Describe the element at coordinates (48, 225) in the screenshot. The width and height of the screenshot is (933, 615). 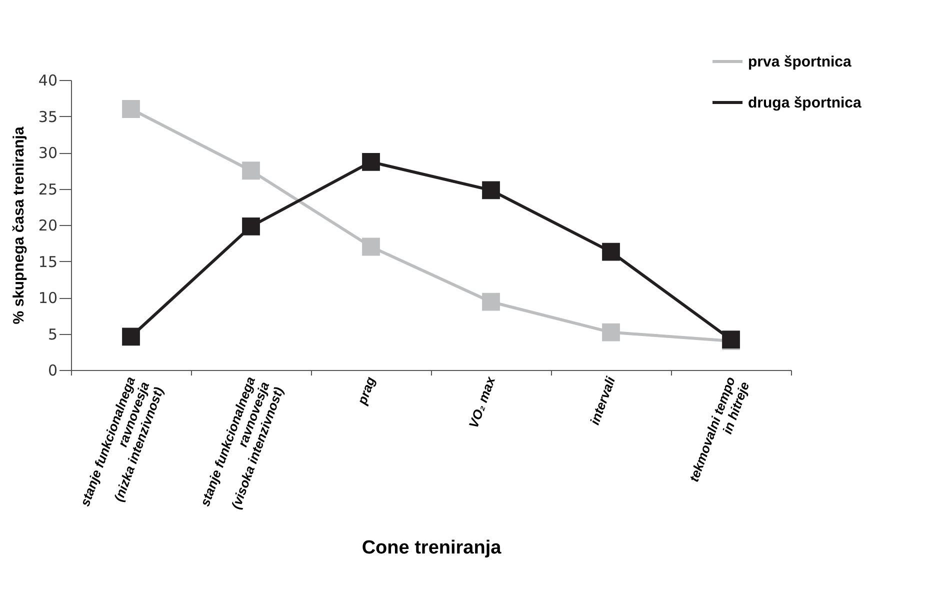
I see `y-tick-label: 20` at that location.